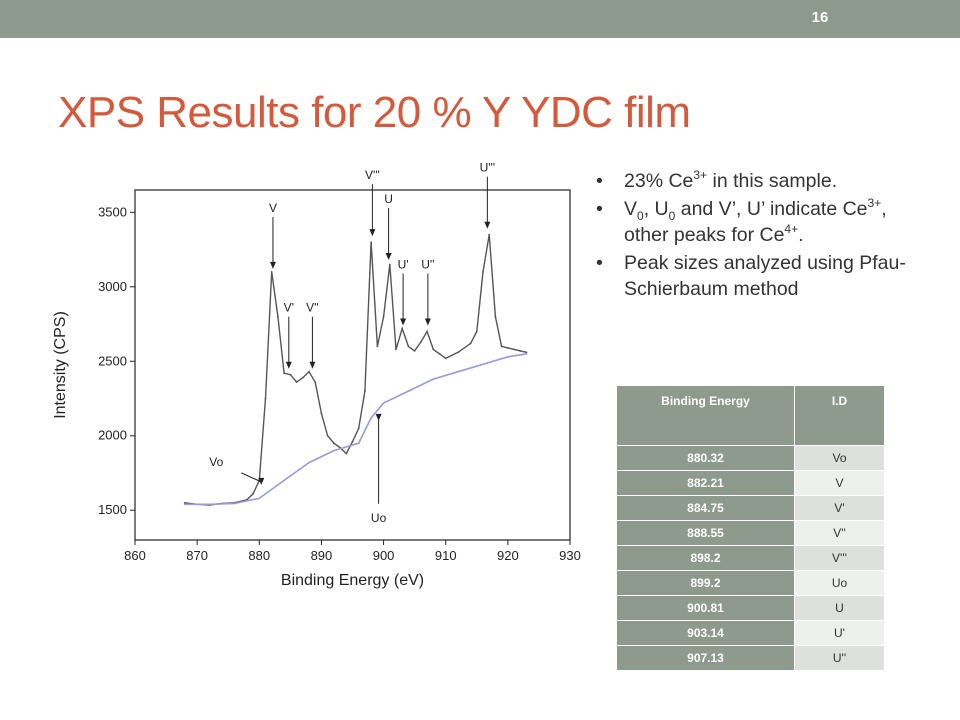  I want to click on bullet-1-pre: 23% Ce, so click(659, 181).